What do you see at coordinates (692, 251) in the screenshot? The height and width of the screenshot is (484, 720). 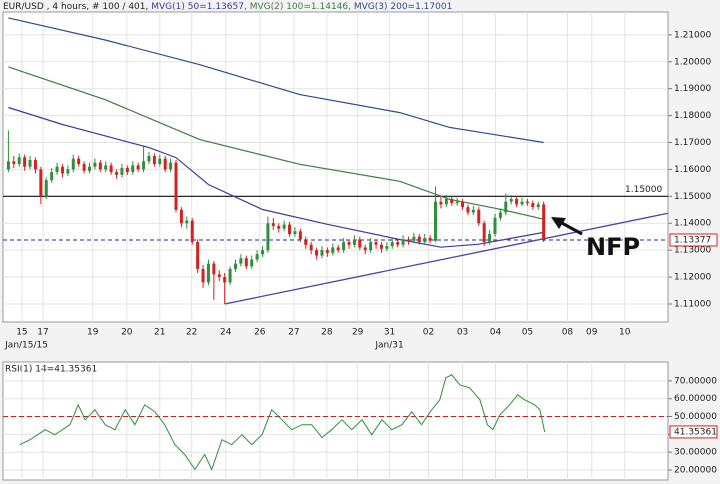 I see `y-tick-label: 1.13000` at bounding box center [692, 251].